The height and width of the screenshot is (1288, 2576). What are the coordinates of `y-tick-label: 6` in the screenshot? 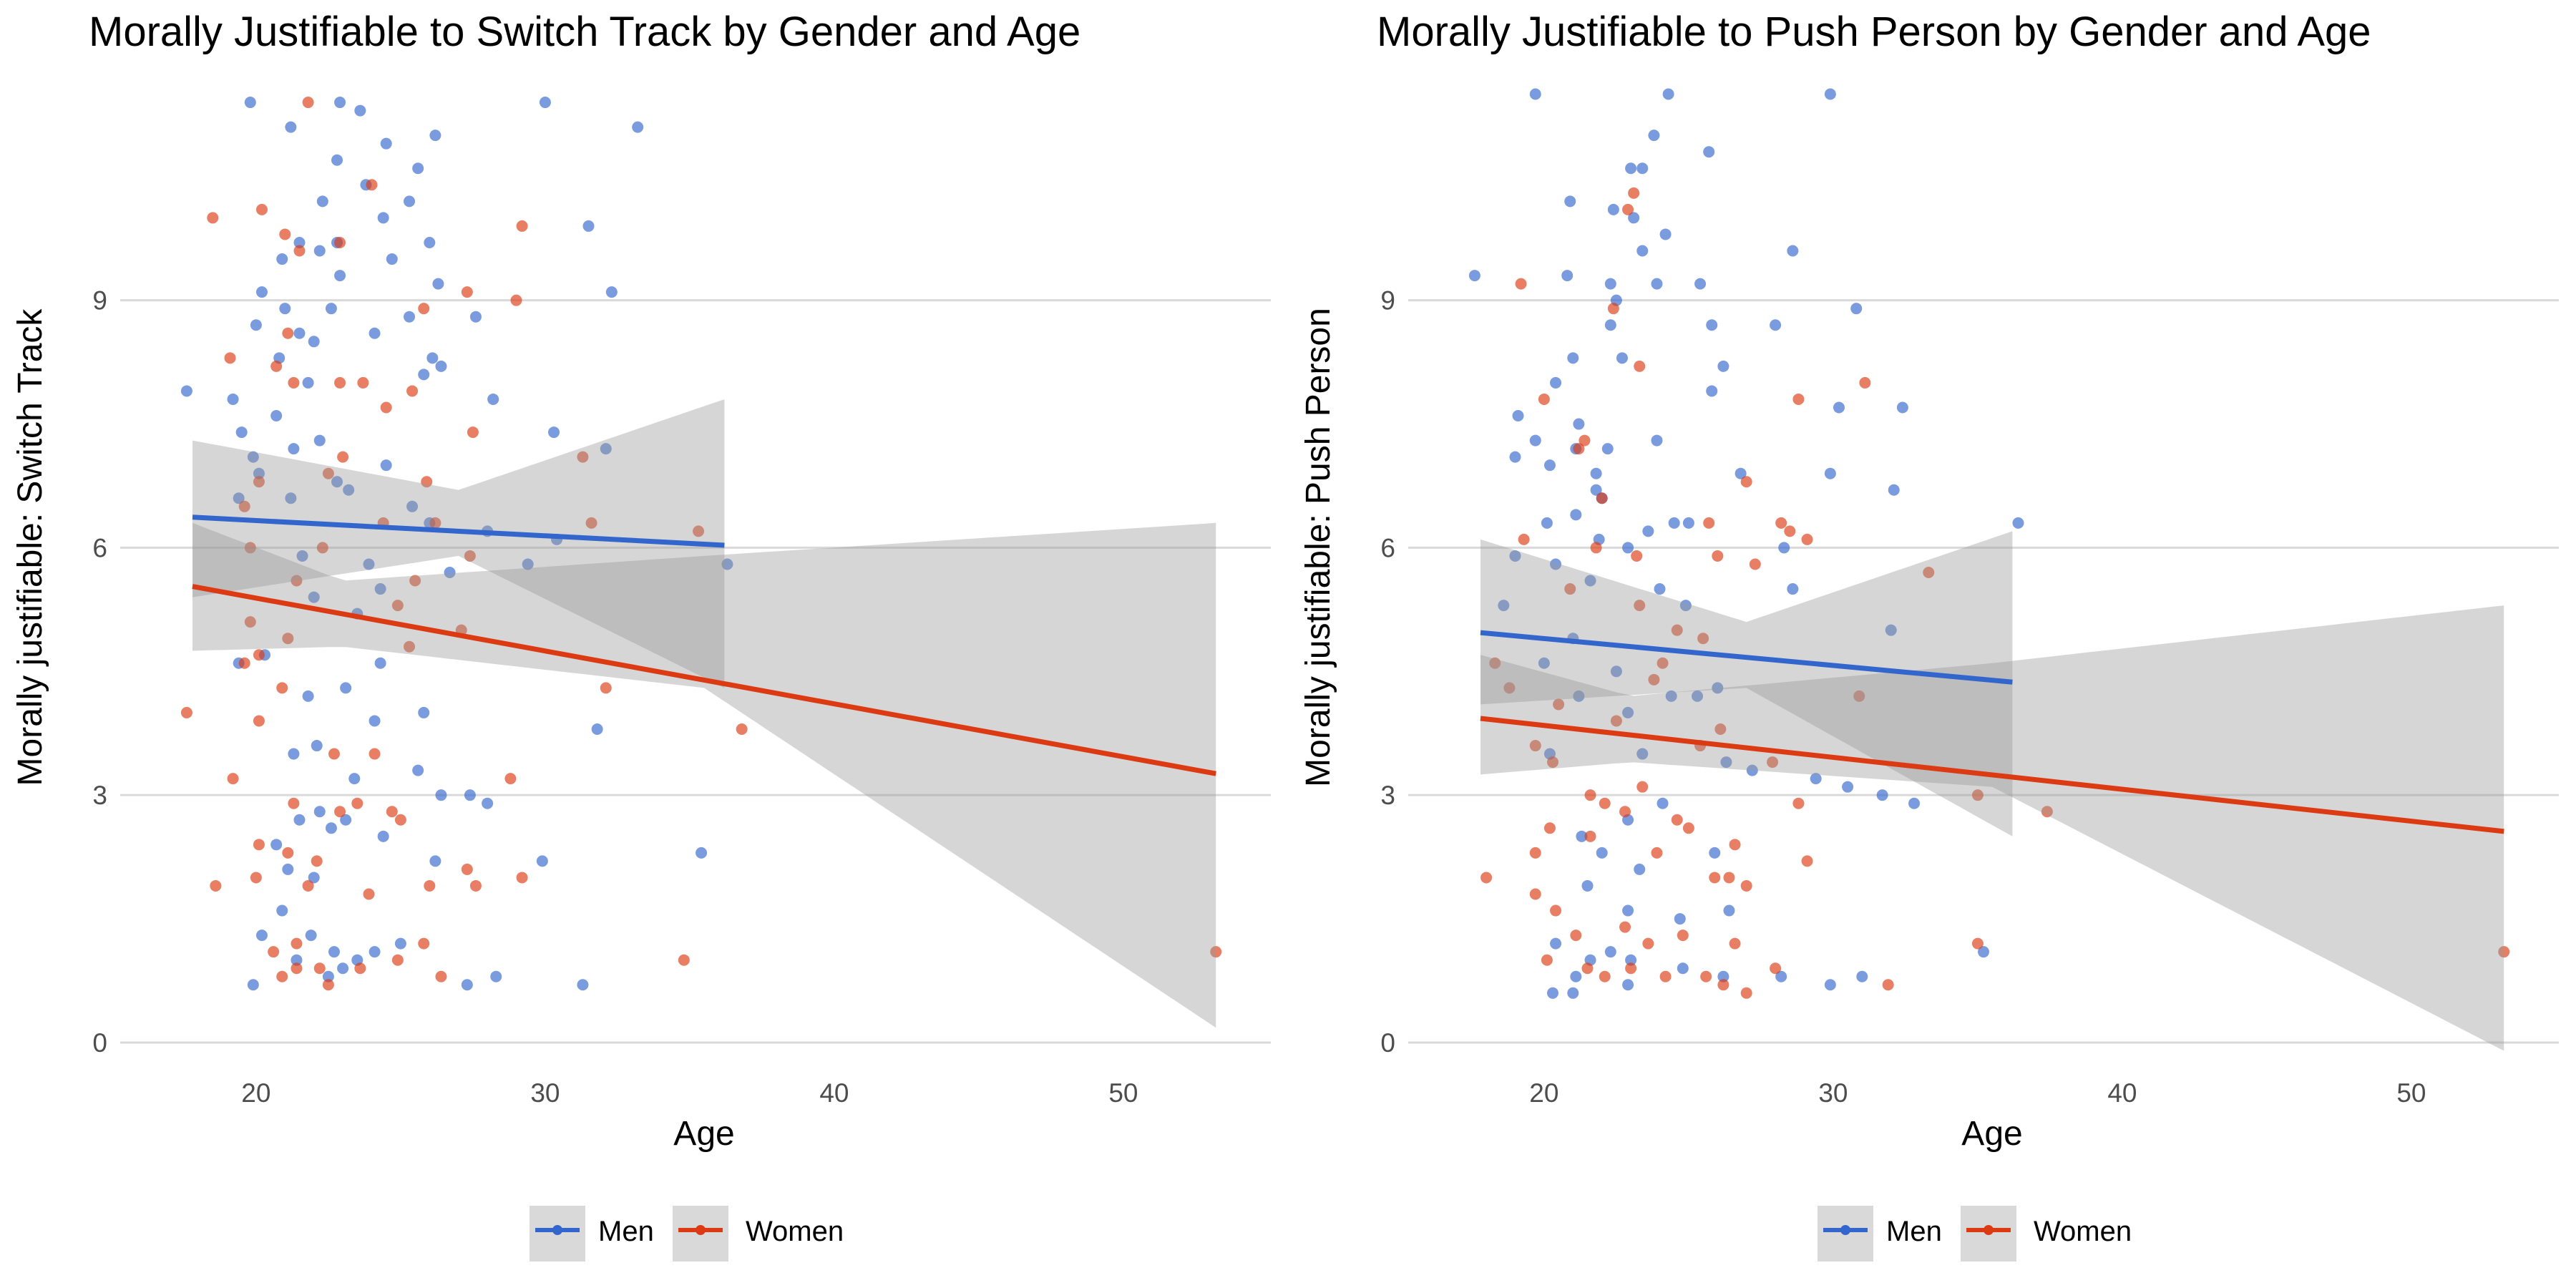 It's located at (1387, 547).